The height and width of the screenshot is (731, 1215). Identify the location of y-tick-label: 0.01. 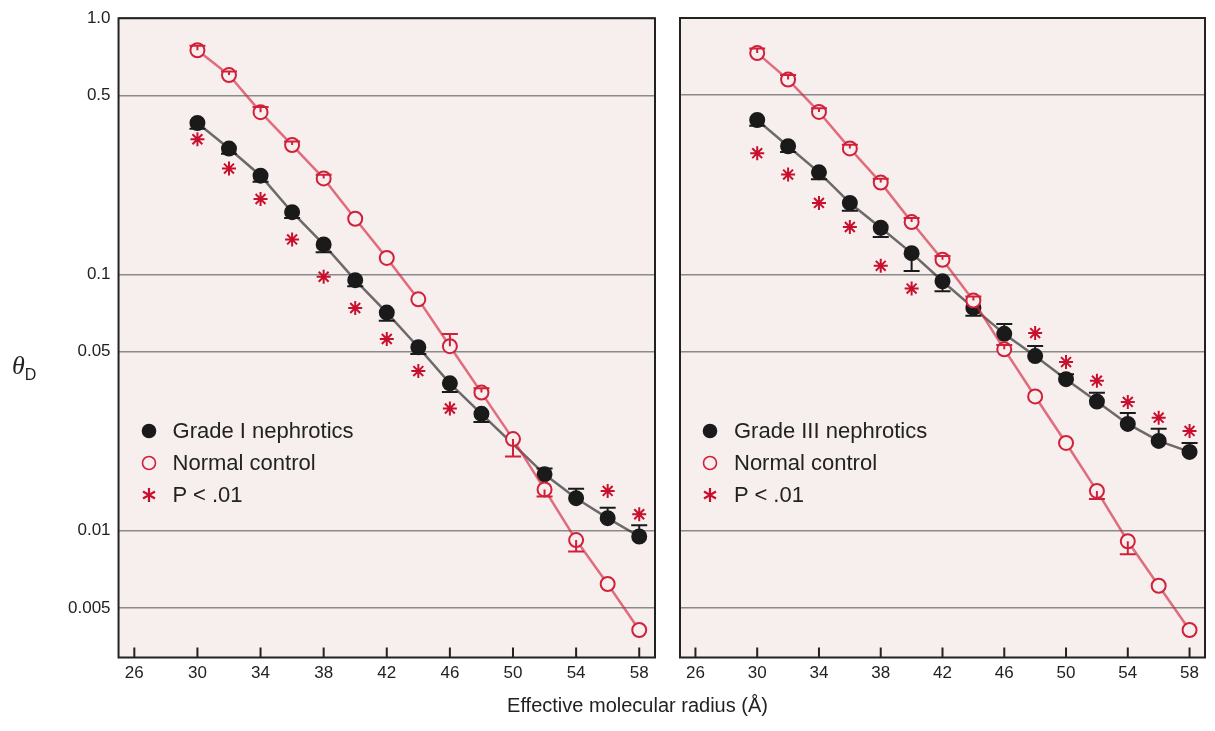
(94, 530).